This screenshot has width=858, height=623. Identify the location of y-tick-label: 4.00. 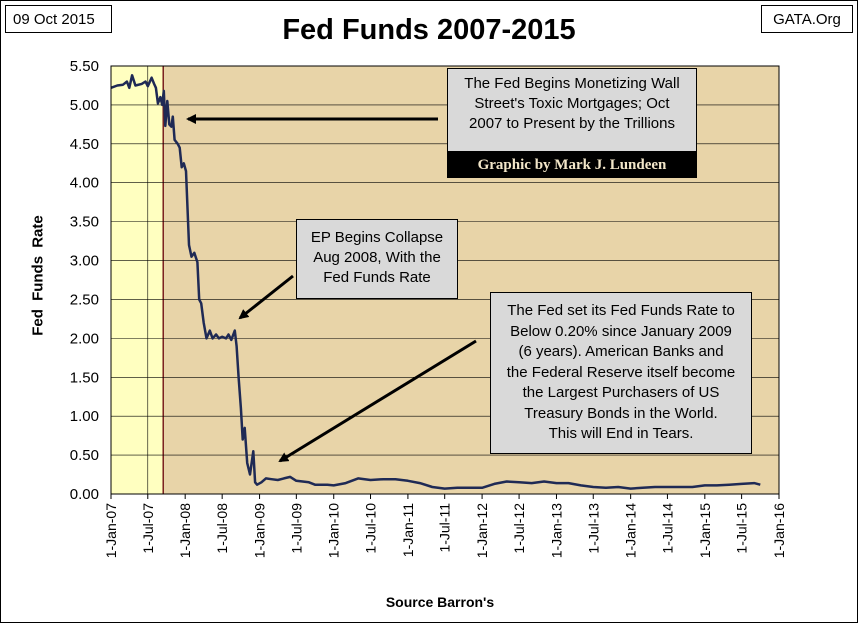
(84, 183).